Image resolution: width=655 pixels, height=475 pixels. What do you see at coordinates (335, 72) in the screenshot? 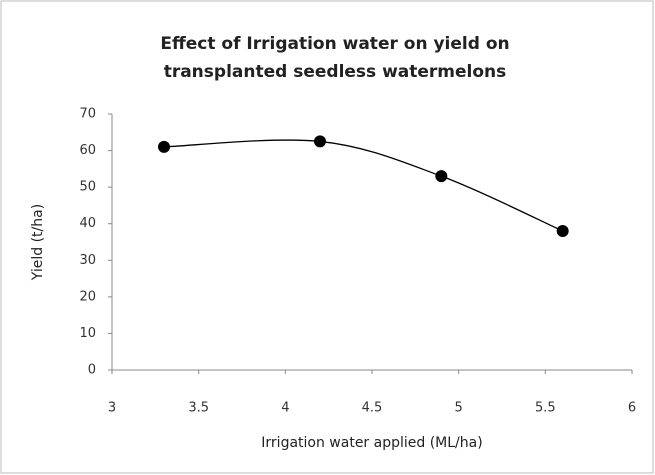
I see `chart-title: transplanted seedless watermelons` at bounding box center [335, 72].